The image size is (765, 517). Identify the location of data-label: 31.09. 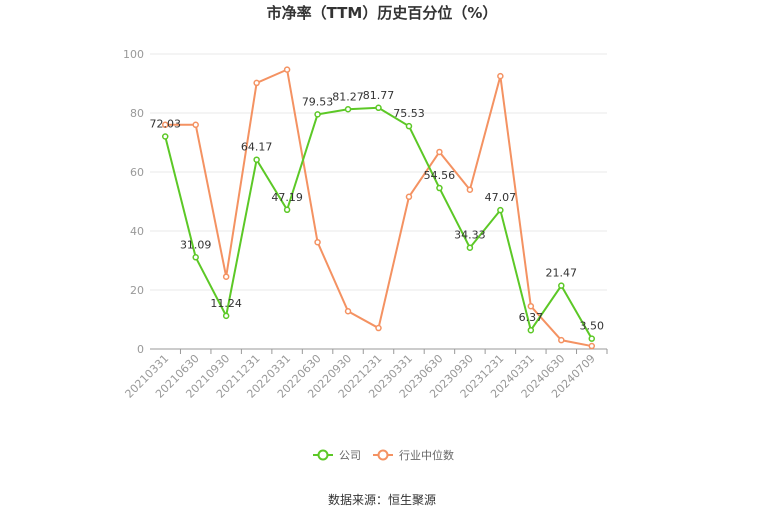
(196, 244).